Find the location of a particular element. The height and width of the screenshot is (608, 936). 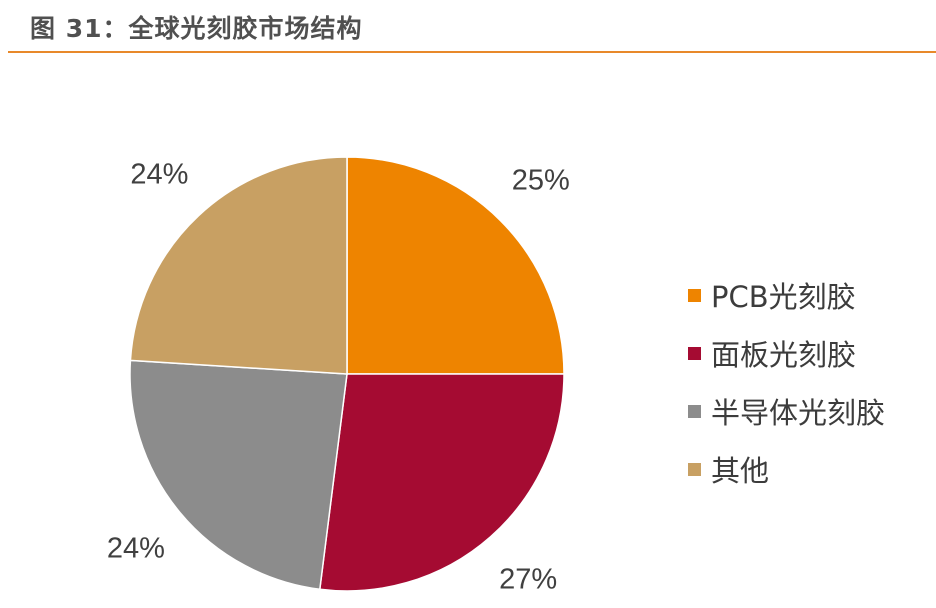

data-label-pcb: 25% is located at coordinates (541, 180).